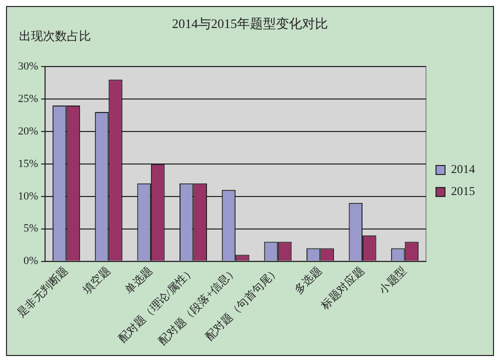  Describe the element at coordinates (393, 280) in the screenshot. I see `x-tick-label: 小题型` at that location.